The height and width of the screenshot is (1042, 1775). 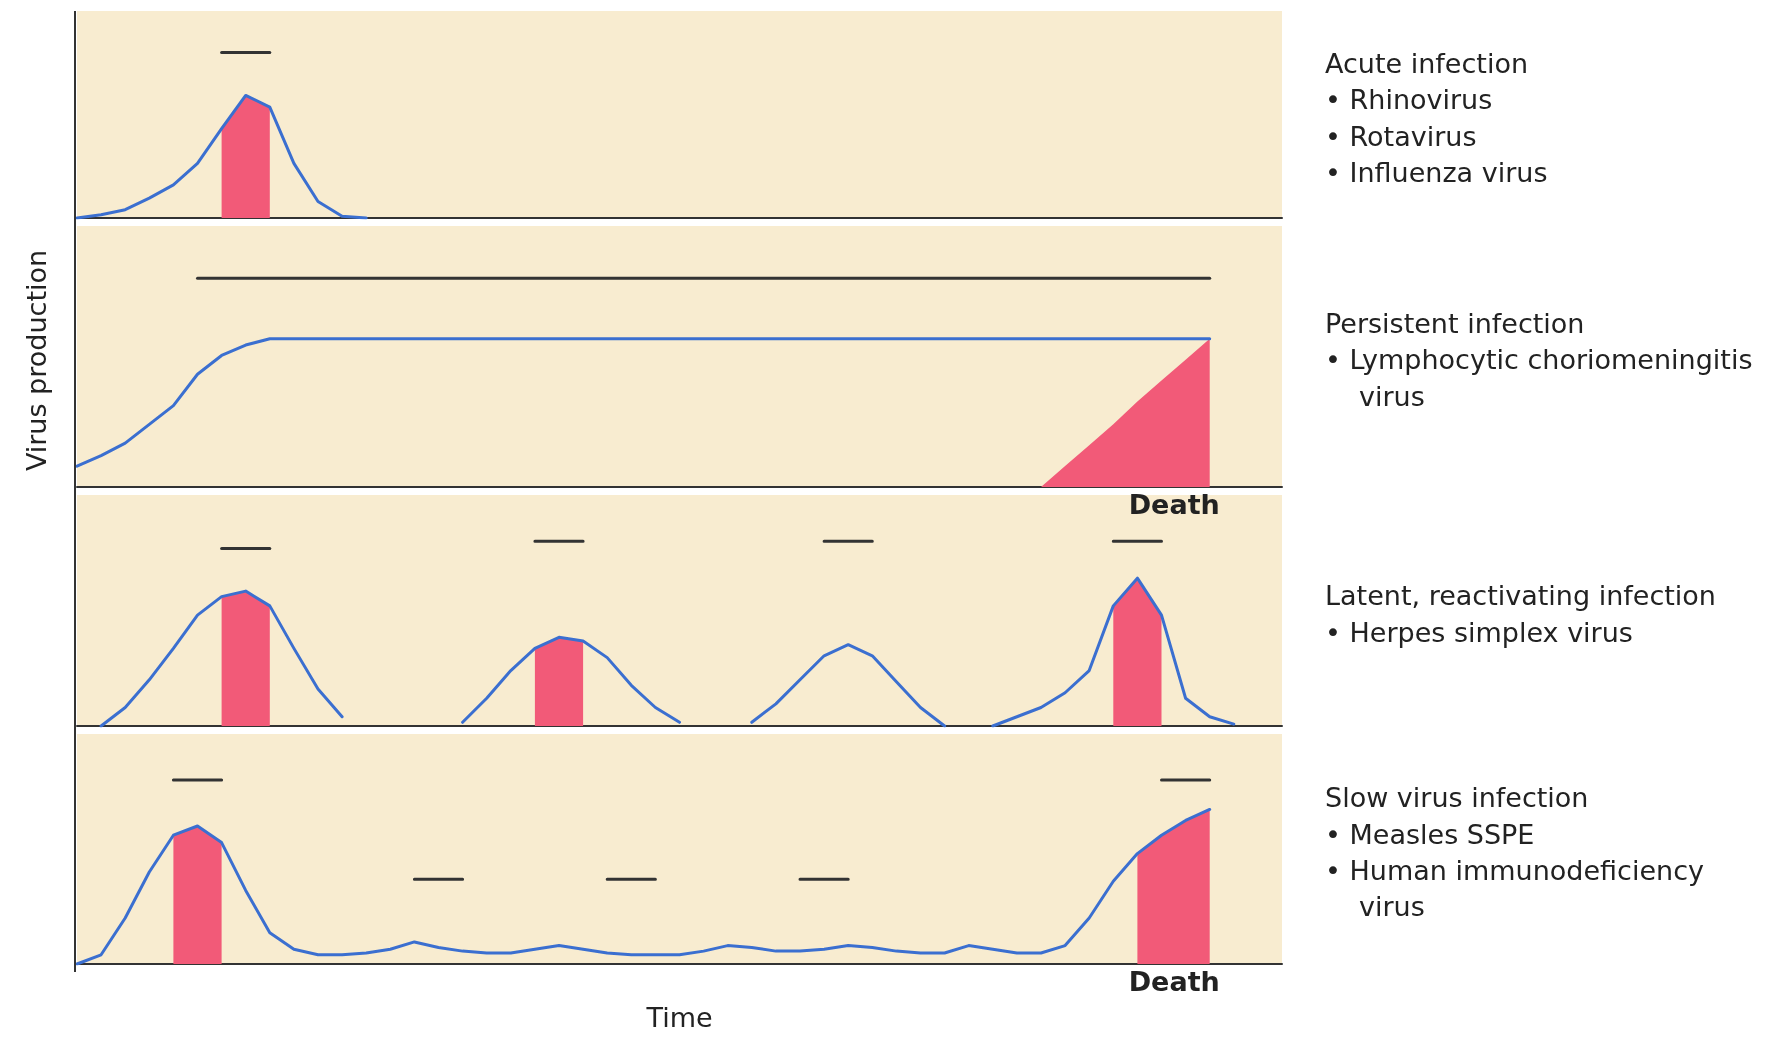 What do you see at coordinates (1479, 632) in the screenshot?
I see `text: • Herpes simplex virus` at bounding box center [1479, 632].